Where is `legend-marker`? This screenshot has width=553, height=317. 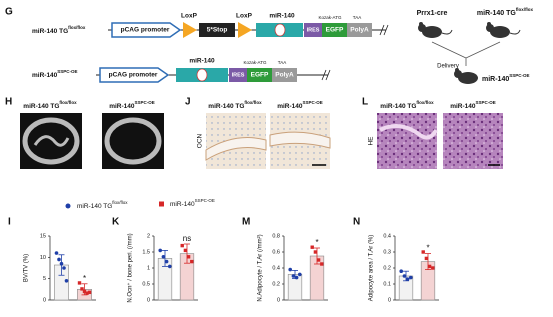
legend-marker is located at coordinates (161, 204).